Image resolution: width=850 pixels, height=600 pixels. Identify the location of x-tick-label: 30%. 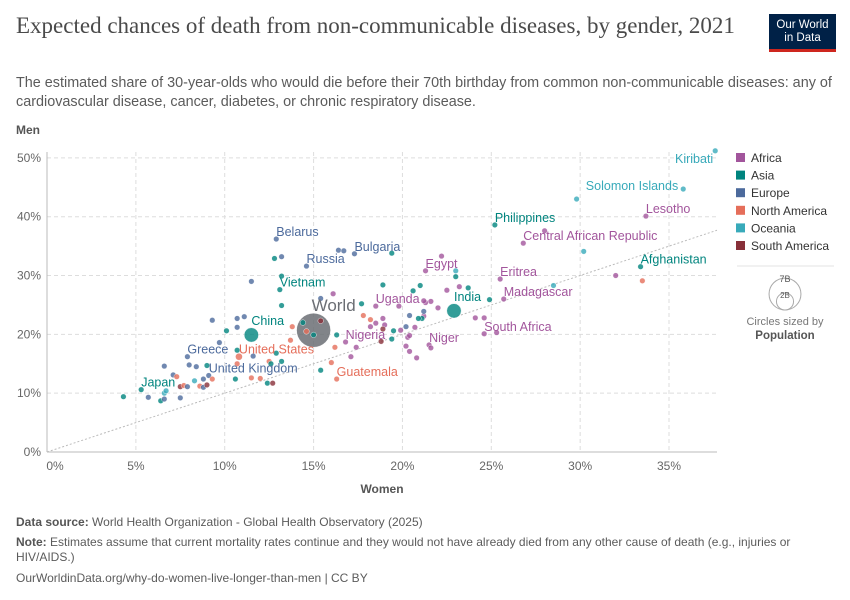
(580, 466).